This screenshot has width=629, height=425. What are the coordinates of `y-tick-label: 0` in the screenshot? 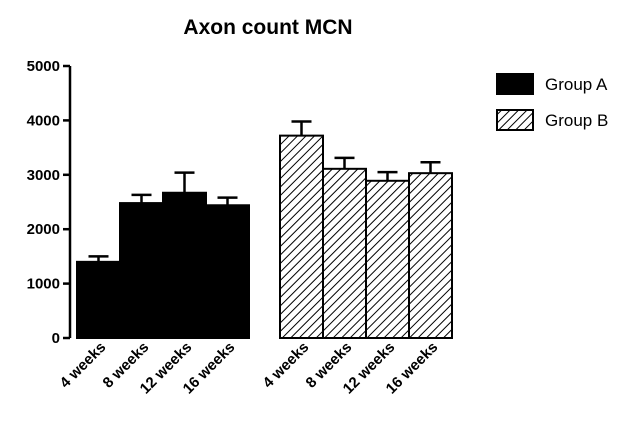 It's located at (56, 338).